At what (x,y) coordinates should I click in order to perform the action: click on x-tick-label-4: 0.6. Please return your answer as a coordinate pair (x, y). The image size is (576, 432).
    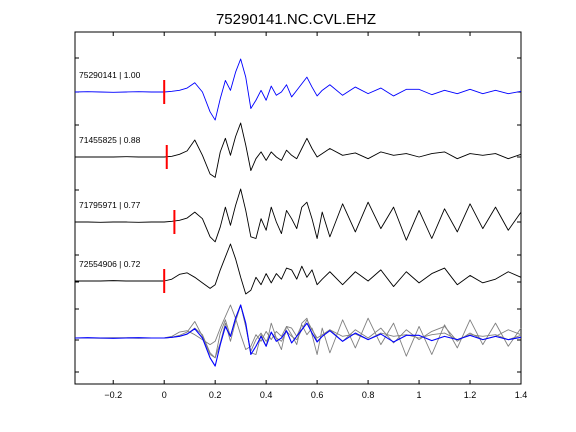
    Looking at the image, I should click on (317, 395).